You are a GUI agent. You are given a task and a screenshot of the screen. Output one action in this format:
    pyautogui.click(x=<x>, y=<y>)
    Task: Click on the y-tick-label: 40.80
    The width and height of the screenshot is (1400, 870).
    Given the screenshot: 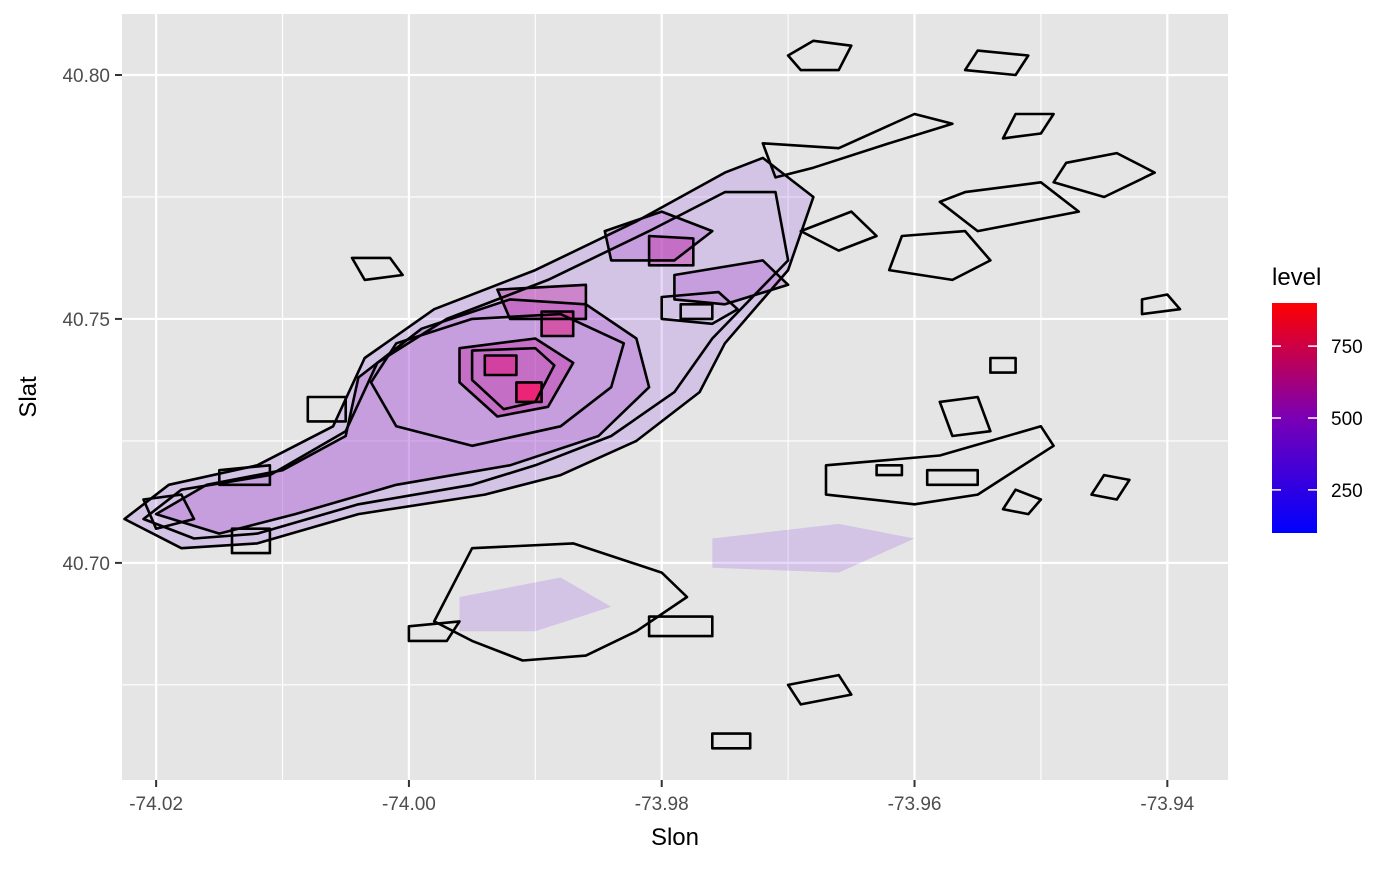 What is the action you would take?
    pyautogui.click(x=86, y=76)
    